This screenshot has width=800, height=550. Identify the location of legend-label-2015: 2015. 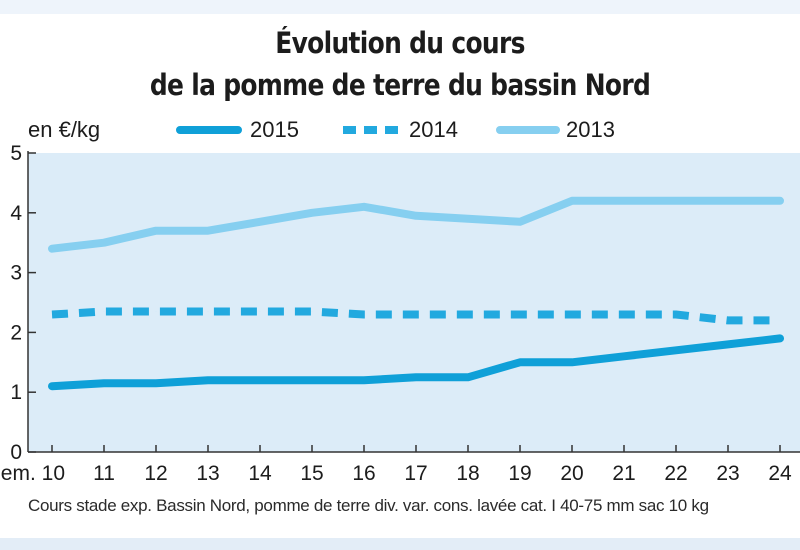
(274, 129).